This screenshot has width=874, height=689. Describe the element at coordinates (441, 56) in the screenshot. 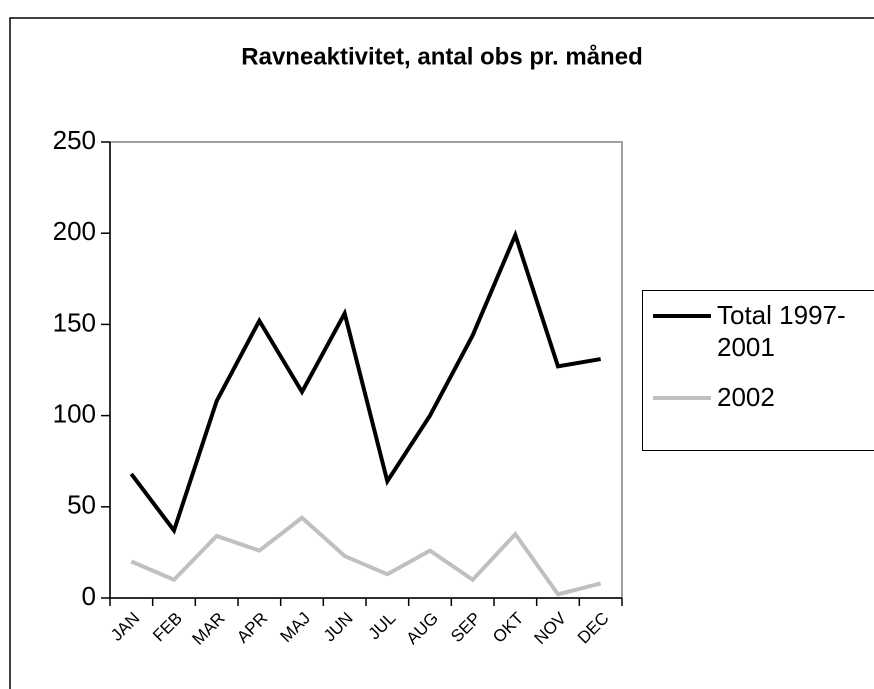

I see `chart-title: Ravneaktivitet, antal obs pr. måned` at that location.